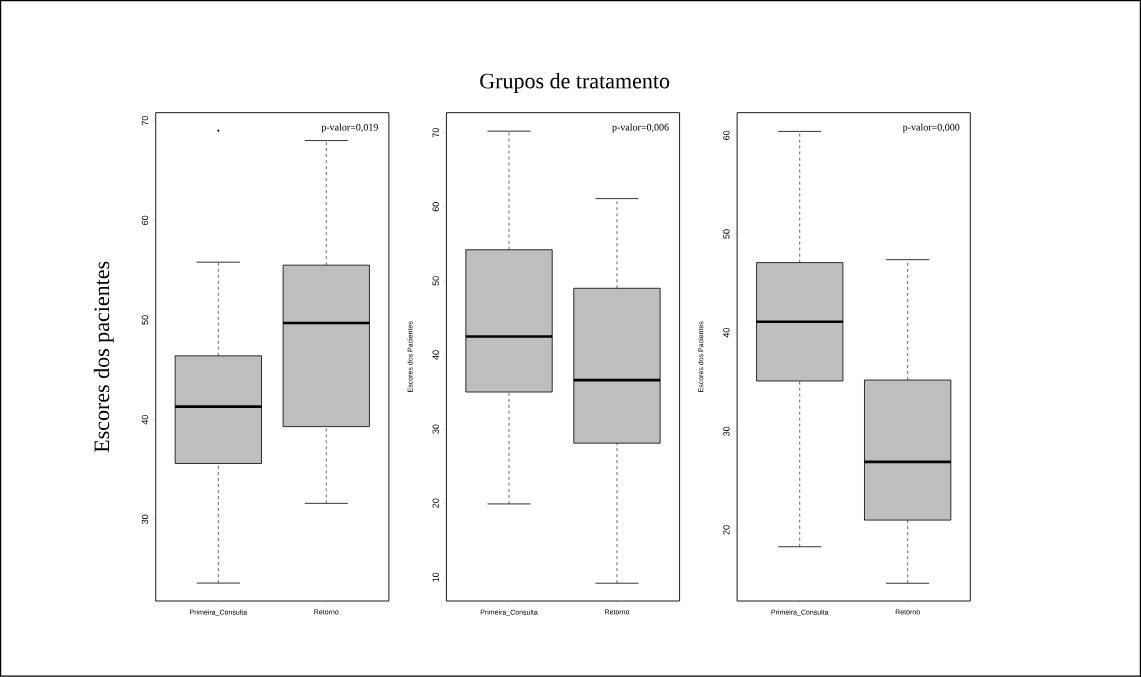 The image size is (1141, 677). I want to click on annotation: p-valor=0,000, so click(931, 128).